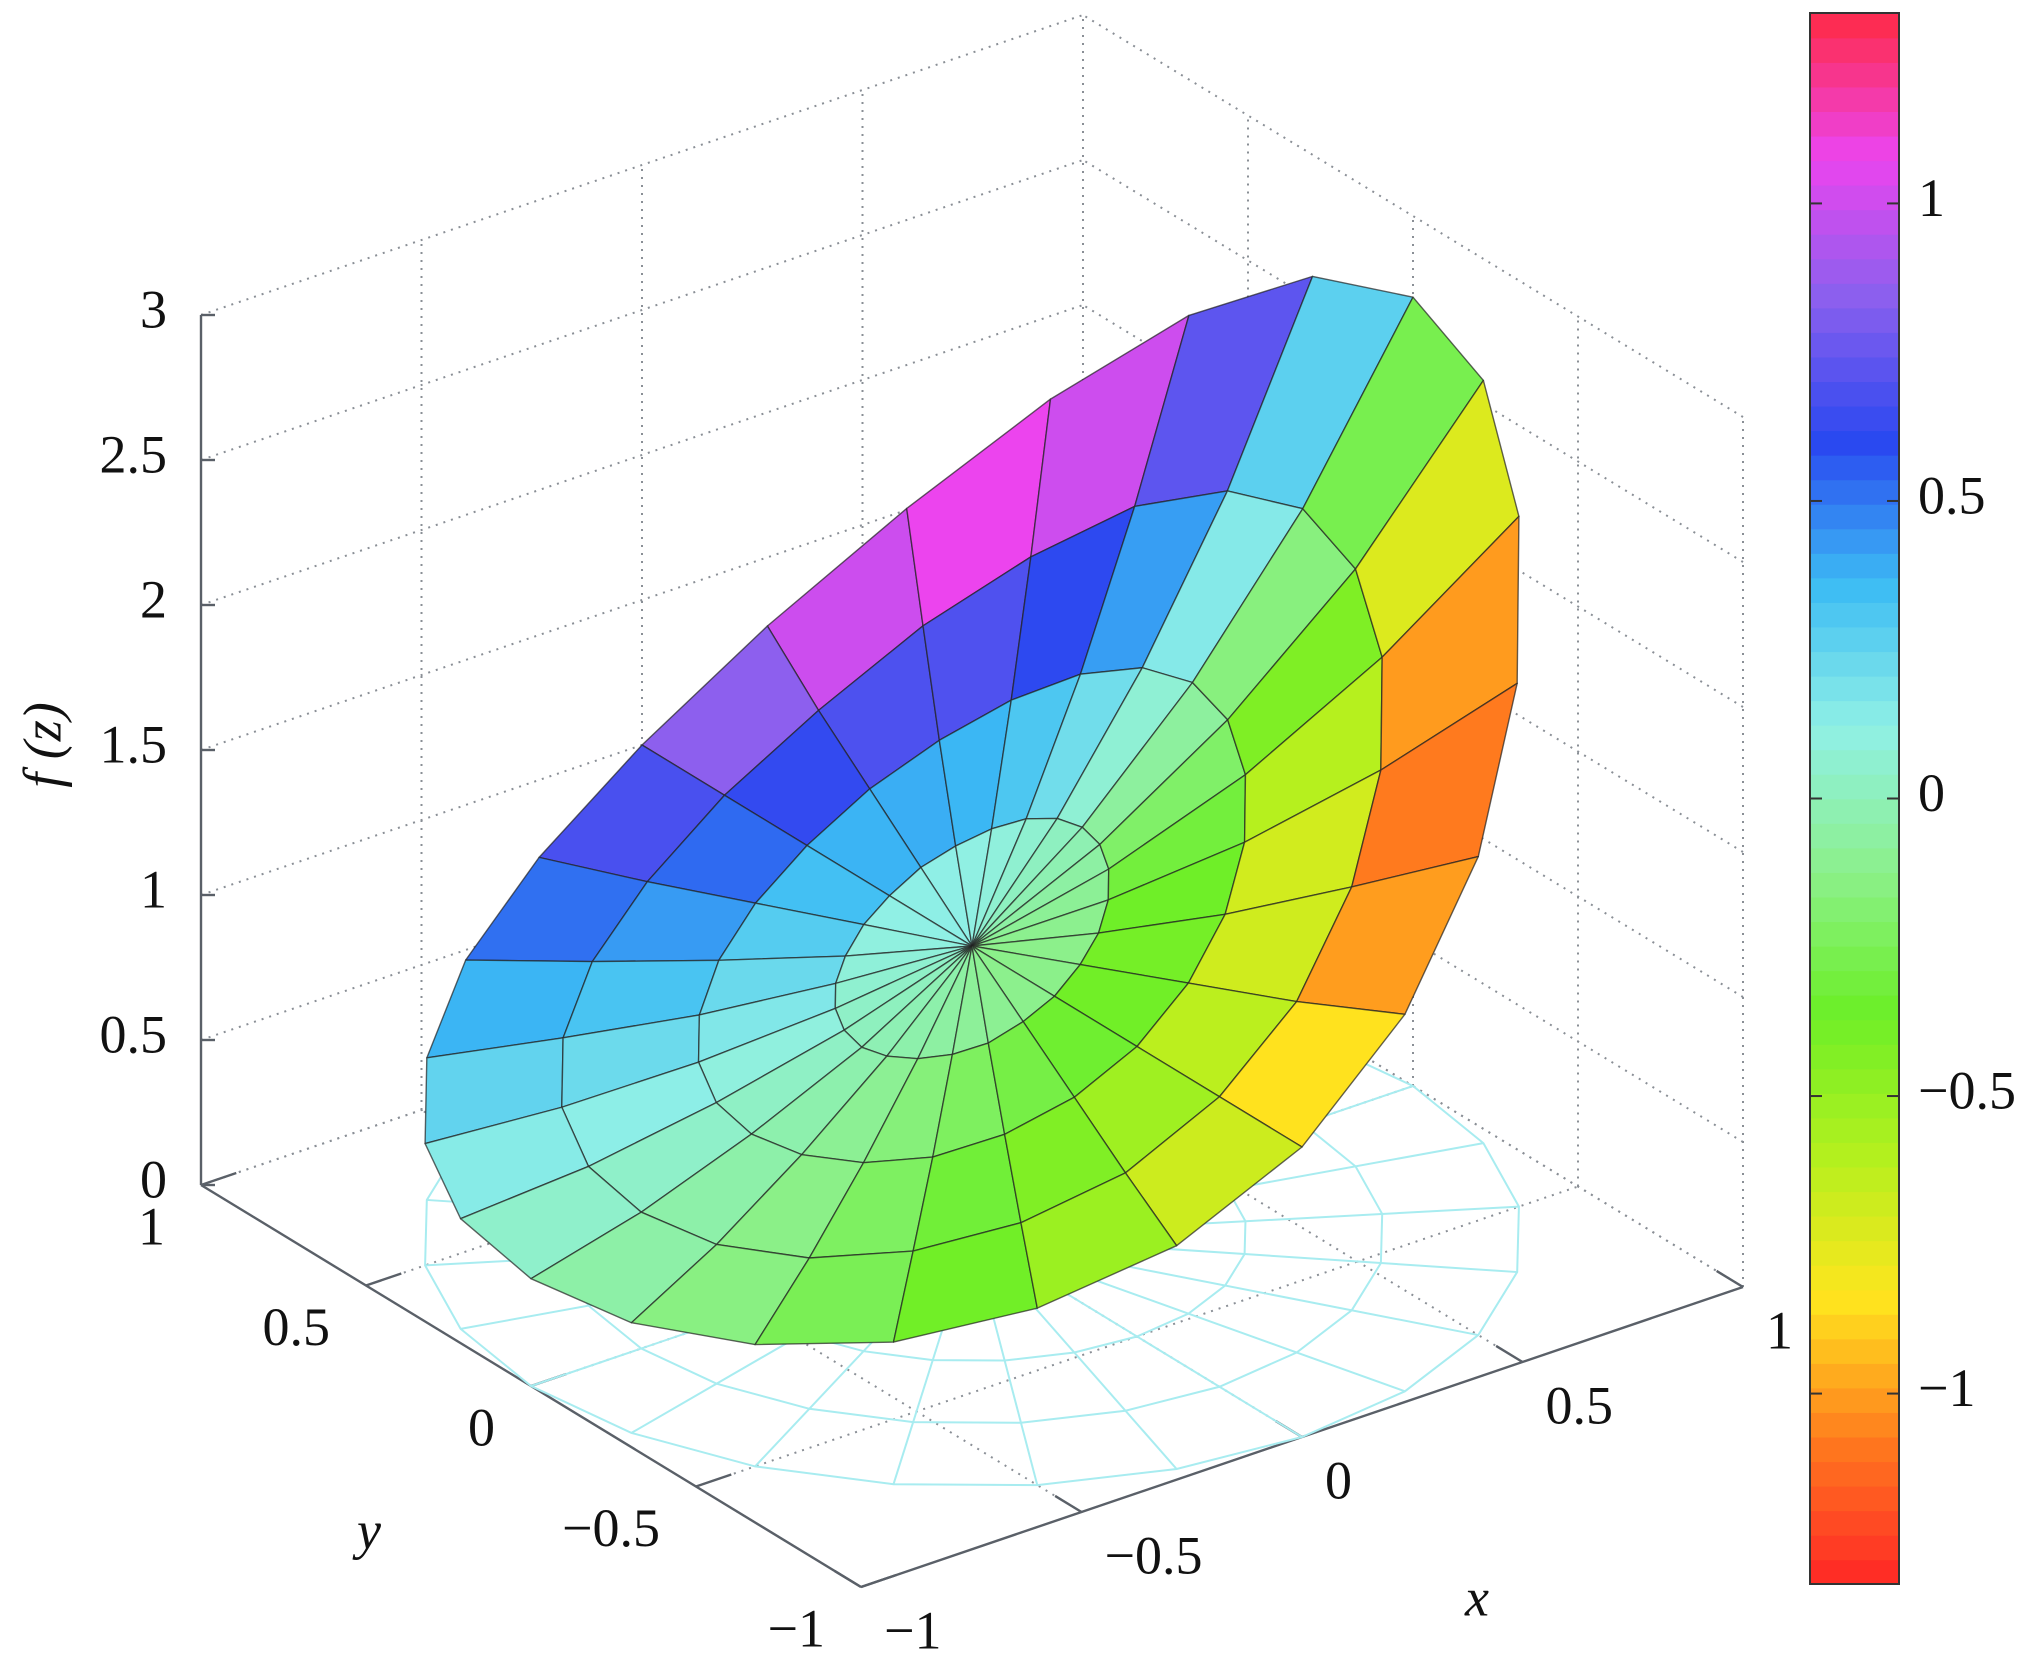  Describe the element at coordinates (1931, 793) in the screenshot. I see `colorbar-tick-label: 0` at that location.